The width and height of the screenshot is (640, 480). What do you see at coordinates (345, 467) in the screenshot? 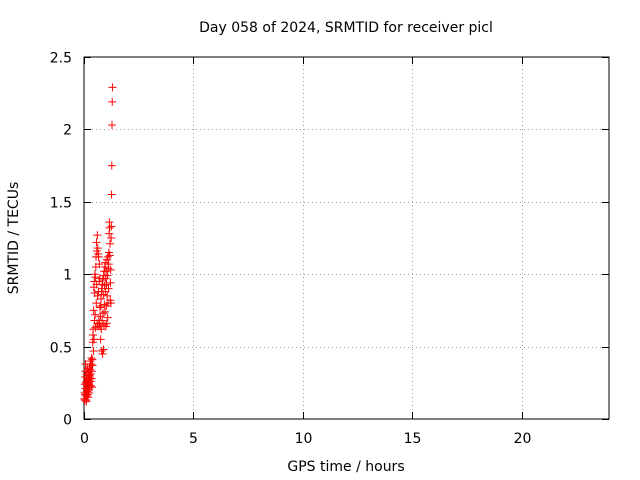
I see `x-axis-label: GPS time / hours` at bounding box center [345, 467].